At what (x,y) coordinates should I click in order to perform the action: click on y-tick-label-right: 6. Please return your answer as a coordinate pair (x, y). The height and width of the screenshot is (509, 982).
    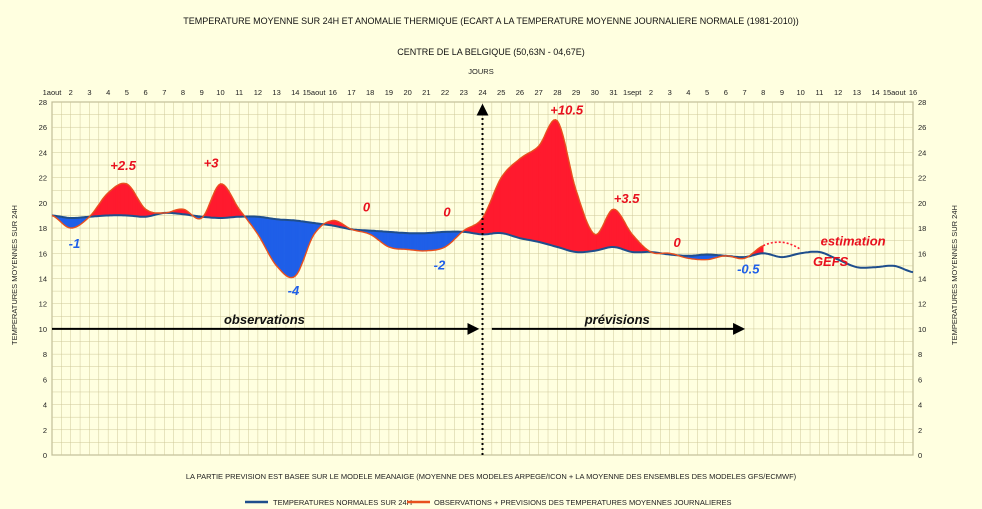
    Looking at the image, I should click on (920, 379).